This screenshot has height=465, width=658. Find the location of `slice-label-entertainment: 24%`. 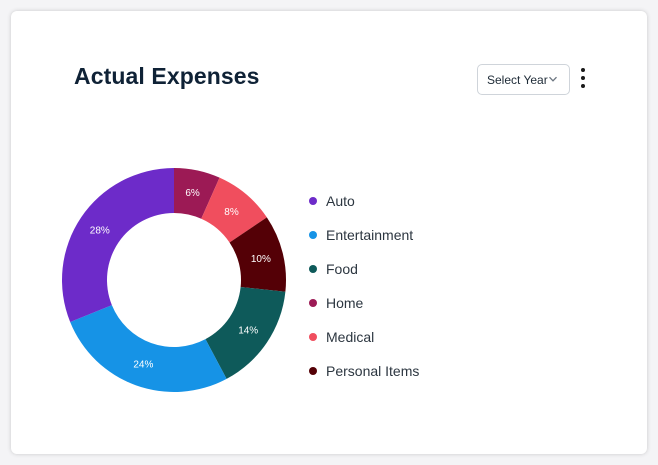

slice-label-entertainment: 24% is located at coordinates (143, 365).